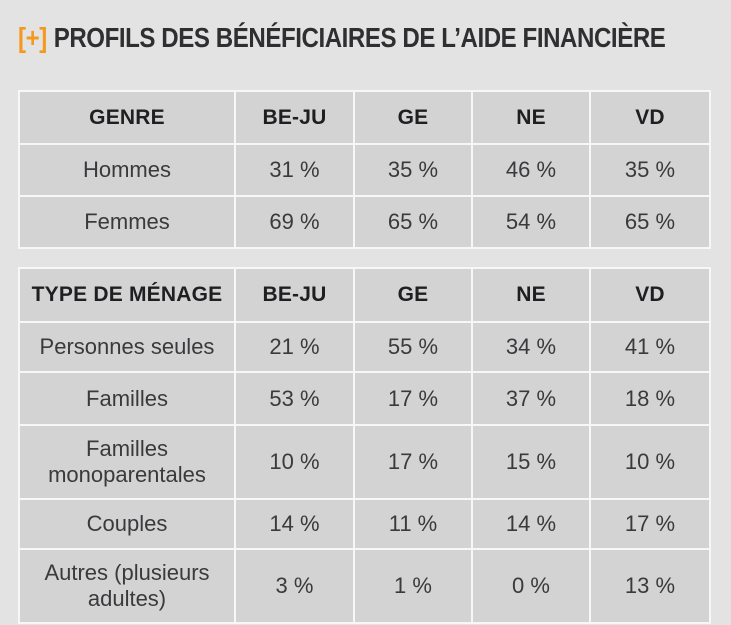  I want to click on table-cell: 46 %, so click(531, 170).